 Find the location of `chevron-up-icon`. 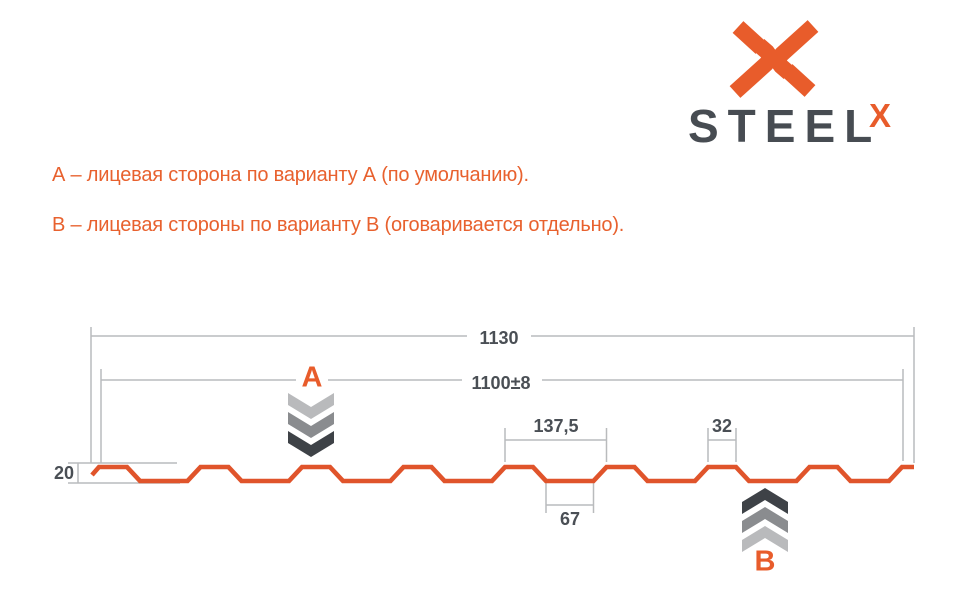

chevron-up-icon is located at coordinates (765, 520).